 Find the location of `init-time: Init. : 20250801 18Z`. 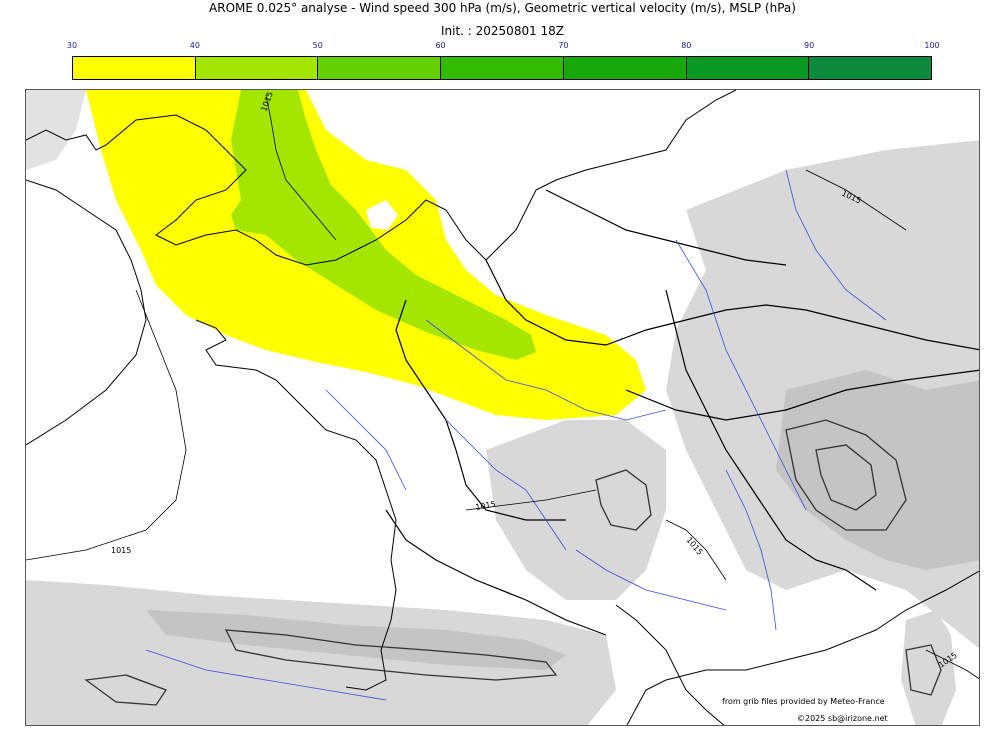

init-time: Init. : 20250801 18Z is located at coordinates (502, 31).